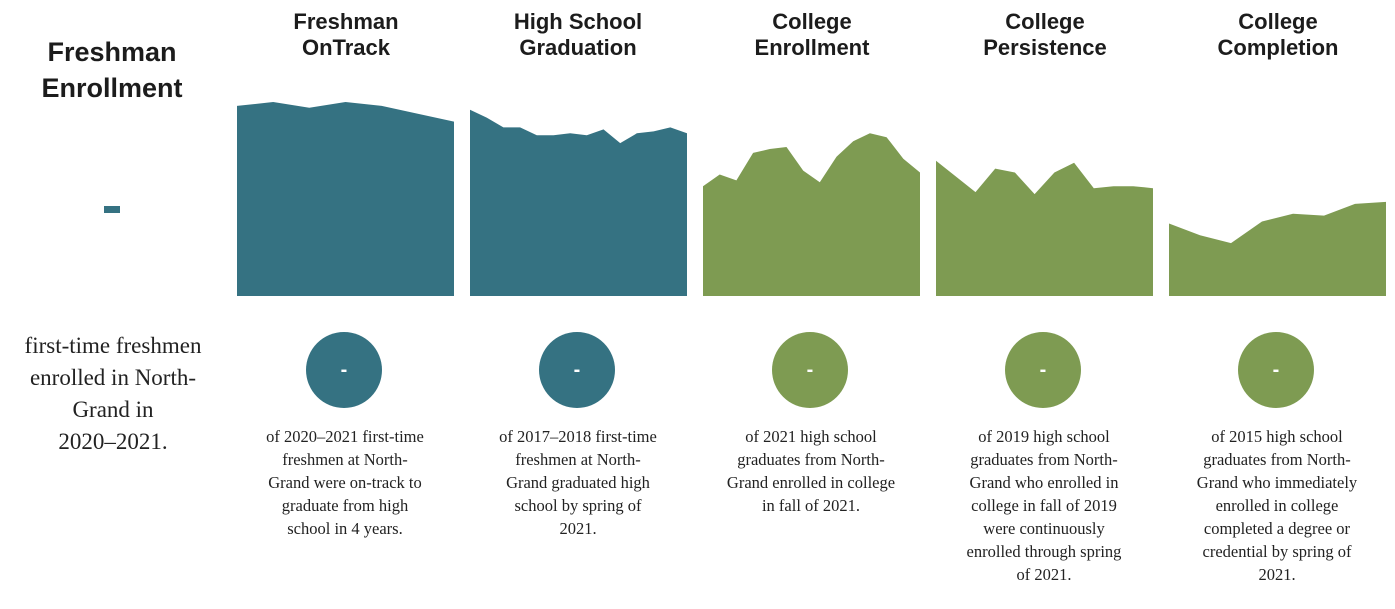  Describe the element at coordinates (578, 34) in the screenshot. I see `stage-title-high-school-graduation: High School Graduation` at that location.